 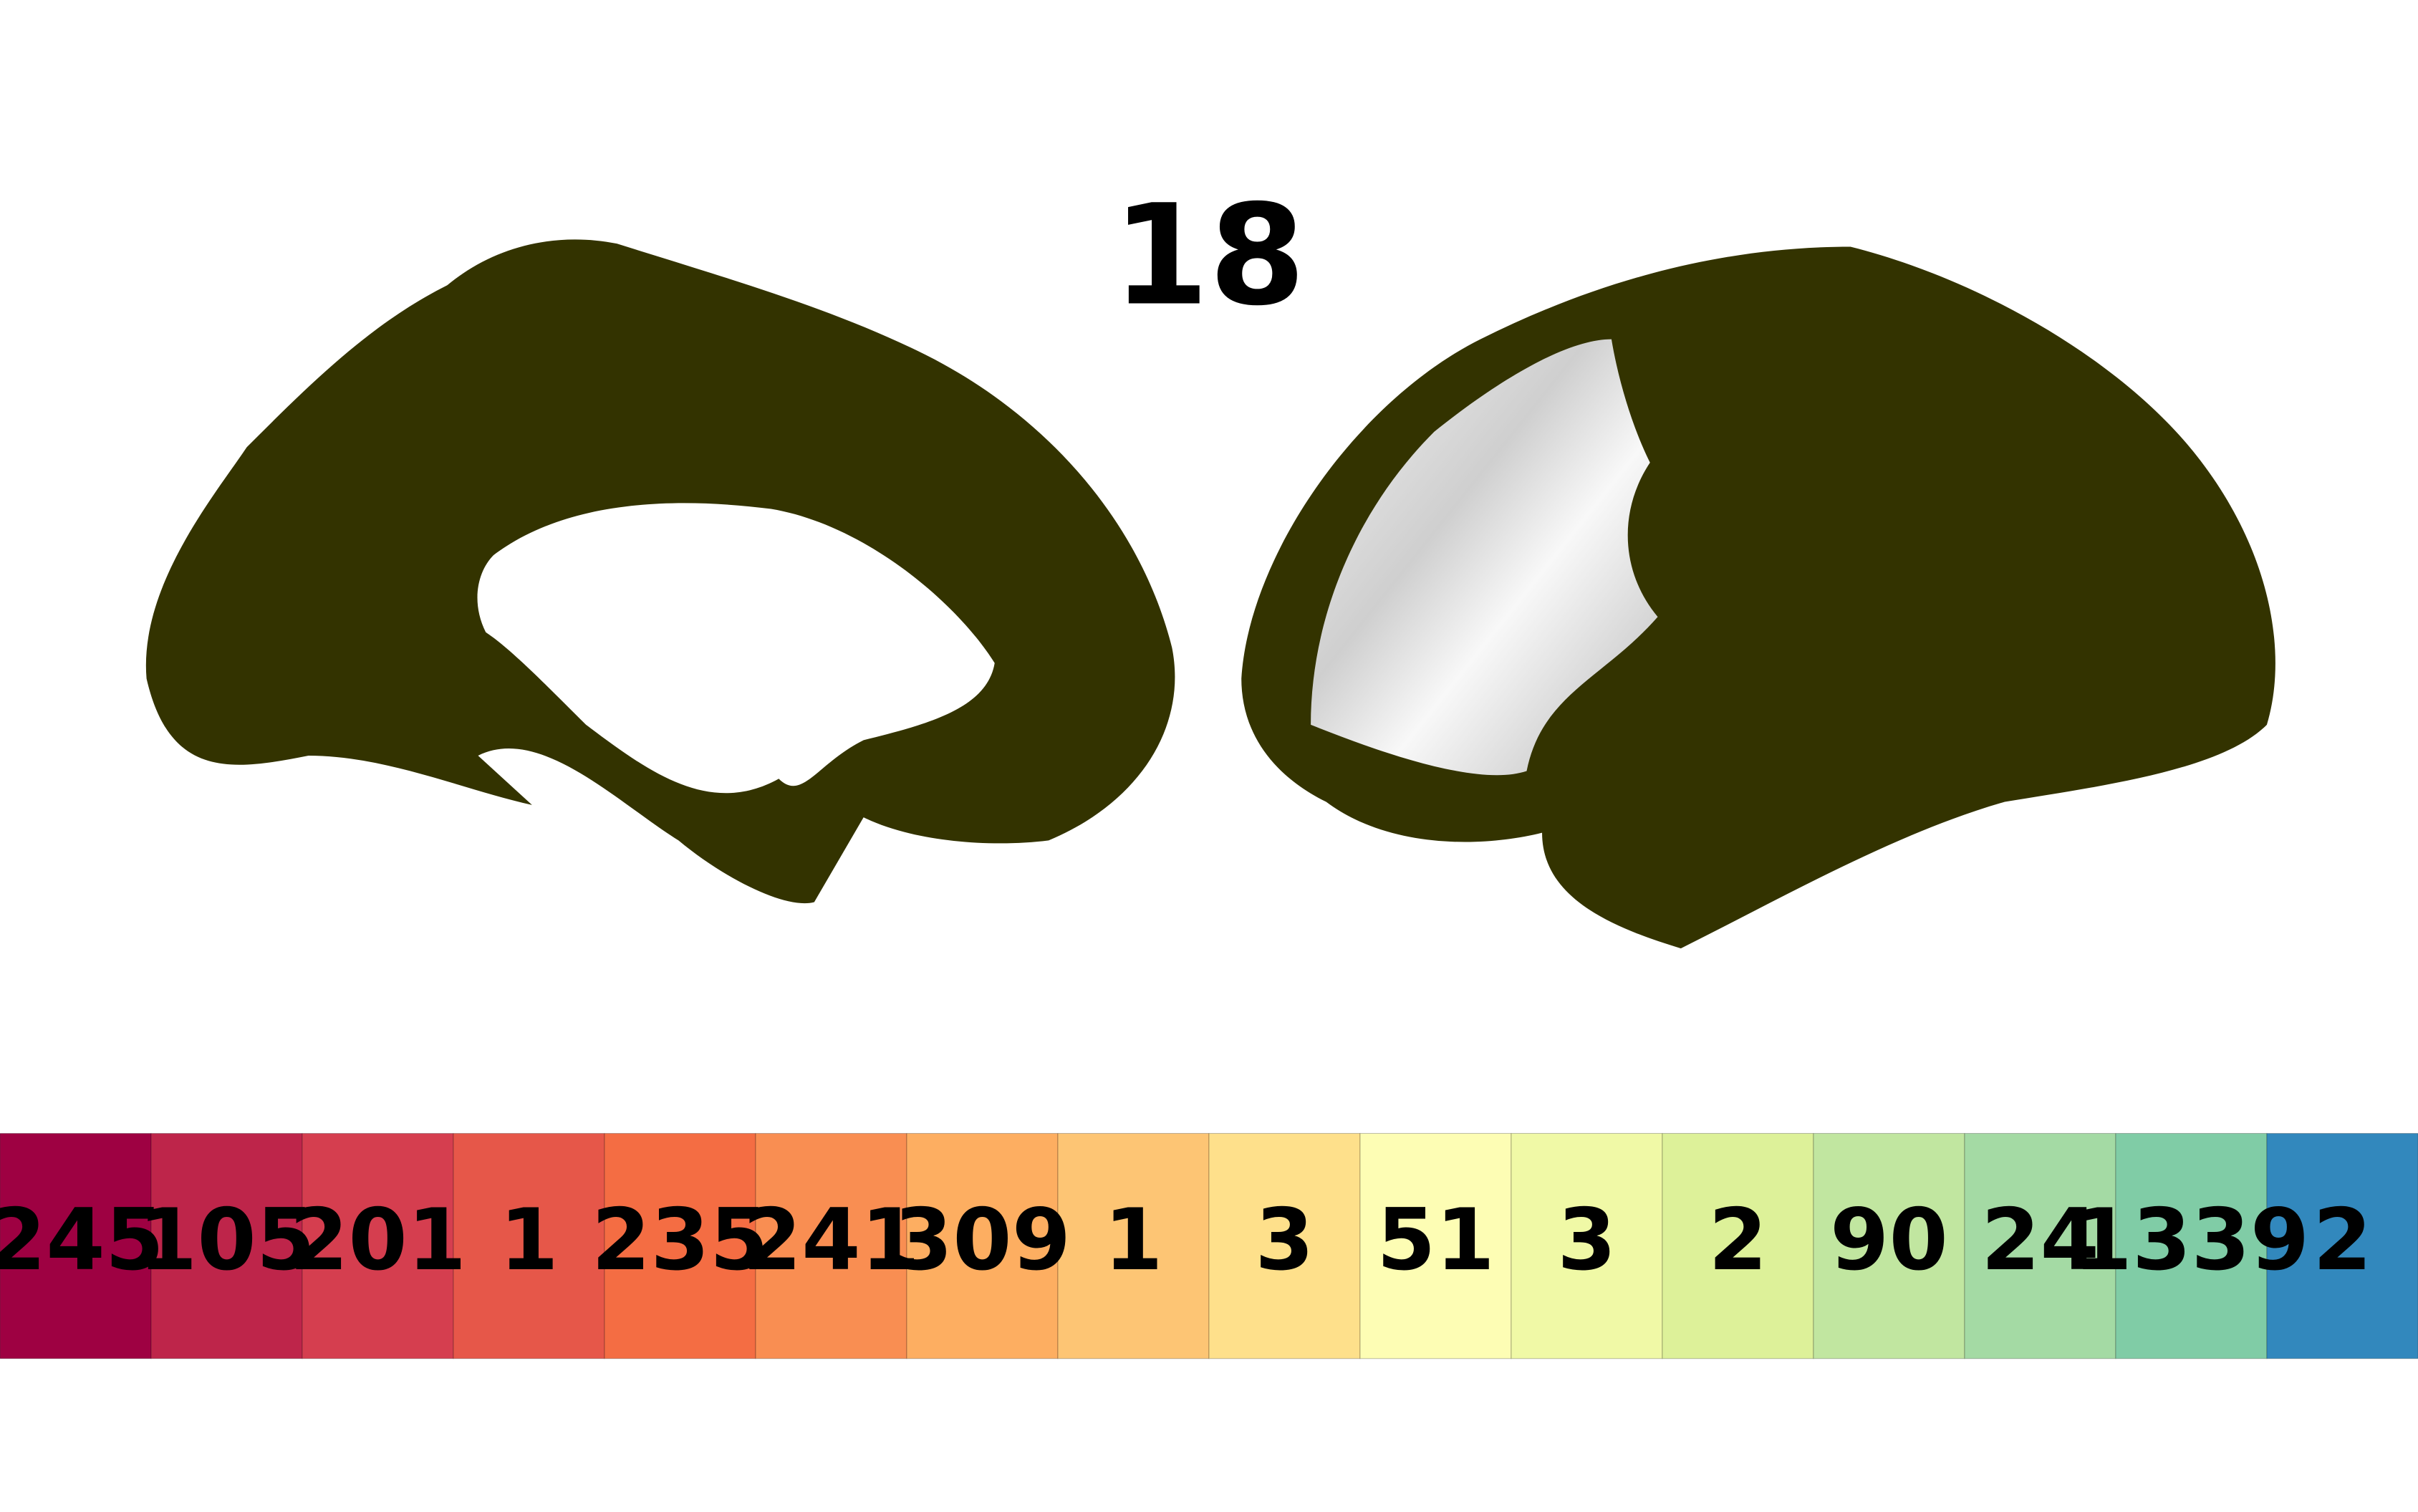 What do you see at coordinates (1484, 557) in the screenshot?
I see `highlight-region` at bounding box center [1484, 557].